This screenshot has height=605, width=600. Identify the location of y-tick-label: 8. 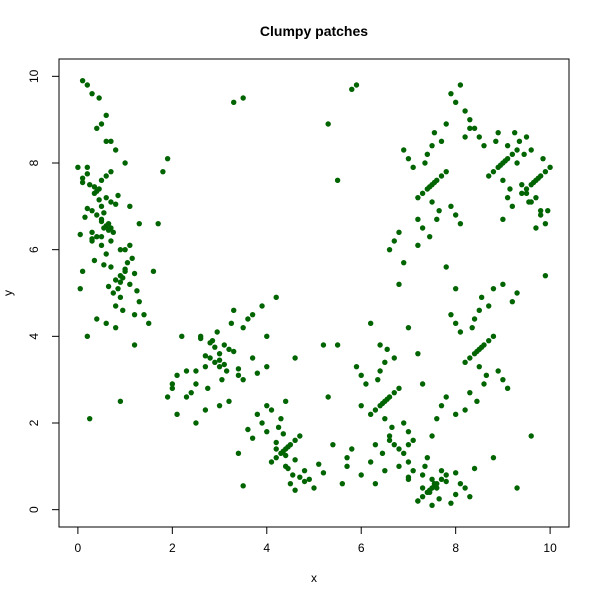
(34, 162).